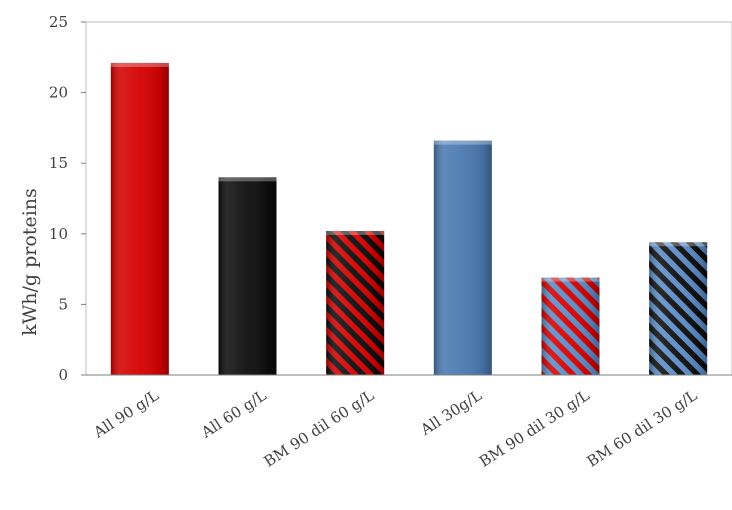 Image resolution: width=732 pixels, height=510 pixels. What do you see at coordinates (58, 234) in the screenshot?
I see `y-tick-label: 10` at bounding box center [58, 234].